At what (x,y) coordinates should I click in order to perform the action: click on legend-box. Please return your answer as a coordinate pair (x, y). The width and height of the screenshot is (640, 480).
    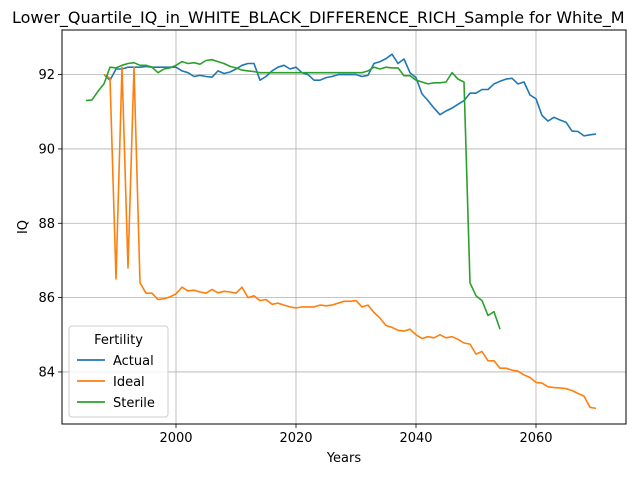
    Looking at the image, I should click on (118, 371).